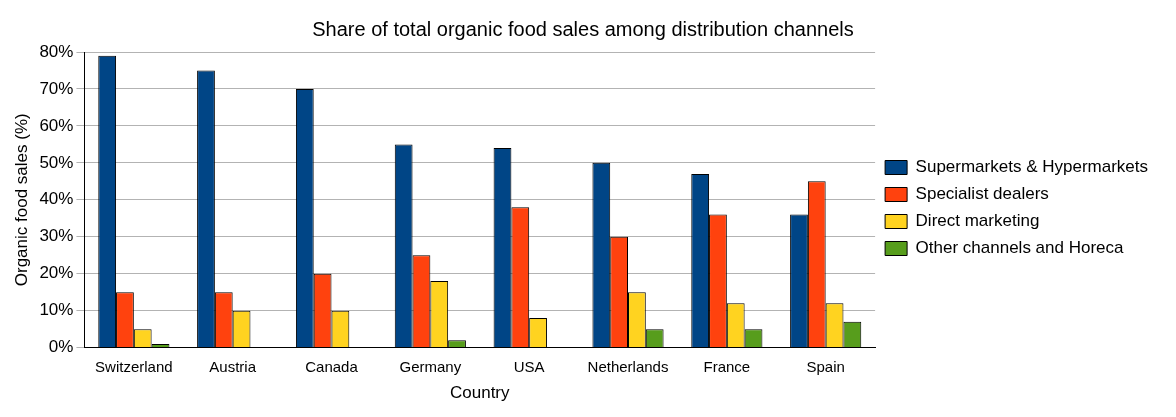 The width and height of the screenshot is (1176, 417). Describe the element at coordinates (583, 28) in the screenshot. I see `chart-title: Share of total organic food sales among distribution channels` at that location.